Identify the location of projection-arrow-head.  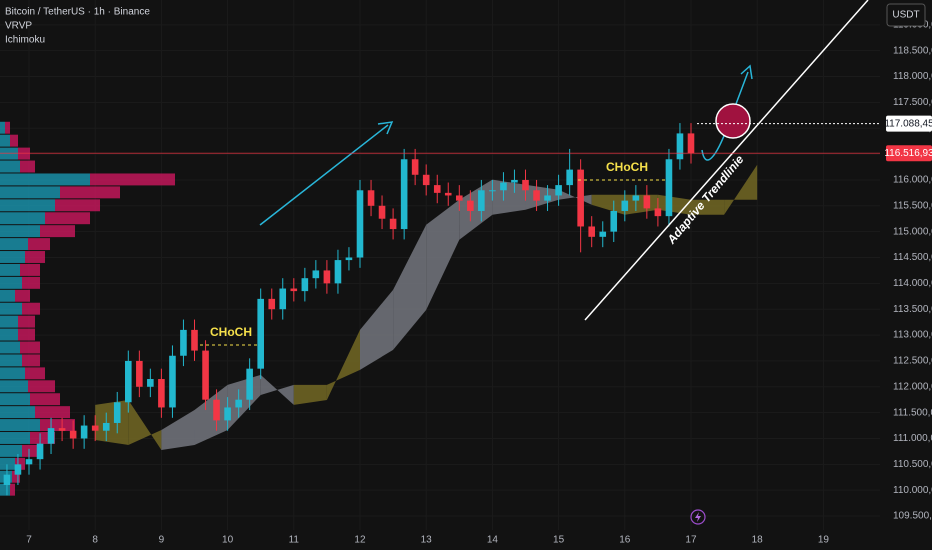
(746, 72).